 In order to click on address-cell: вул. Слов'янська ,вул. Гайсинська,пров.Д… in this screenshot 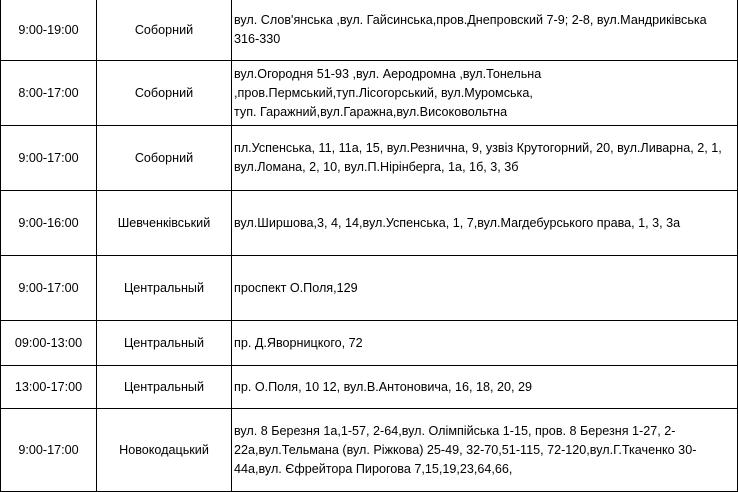, I will do `click(484, 30)`.